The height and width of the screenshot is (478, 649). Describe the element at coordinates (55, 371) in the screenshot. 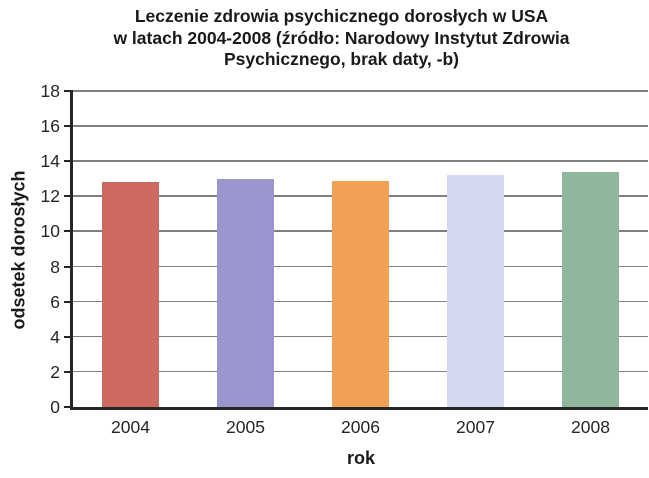

I see `y-tick-label-2: 2` at that location.